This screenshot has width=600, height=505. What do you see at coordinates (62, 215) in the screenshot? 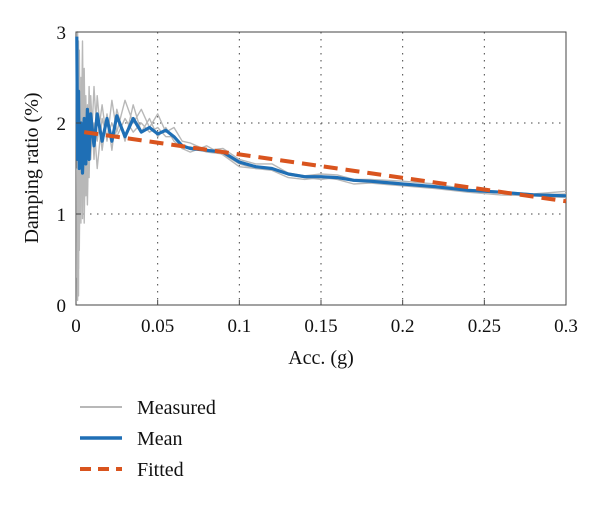
I see `y-tick-label-1: 1` at bounding box center [62, 215].